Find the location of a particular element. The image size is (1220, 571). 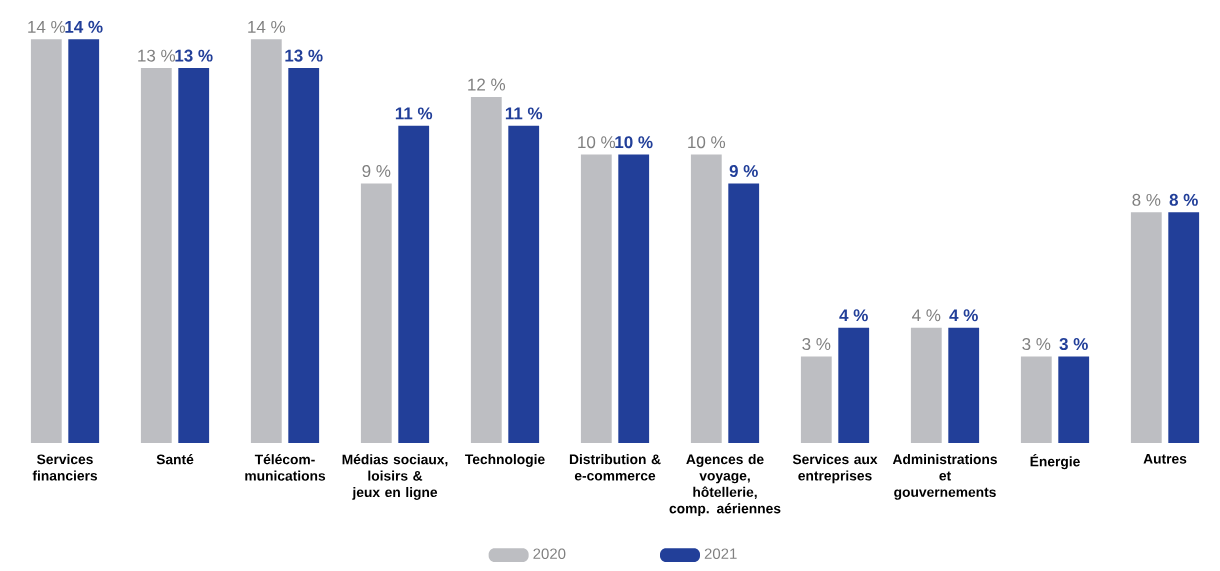

x-tick-label: Télécom-munications is located at coordinates (285, 467).